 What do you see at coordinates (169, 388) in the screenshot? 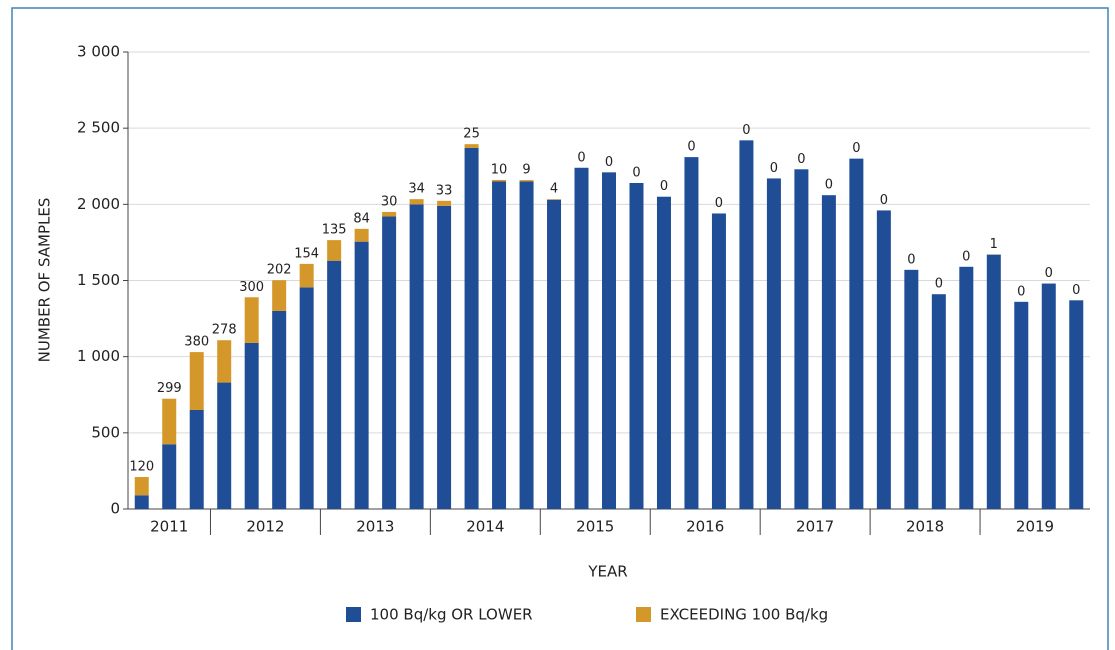
I see `value-label: 299` at bounding box center [169, 388].